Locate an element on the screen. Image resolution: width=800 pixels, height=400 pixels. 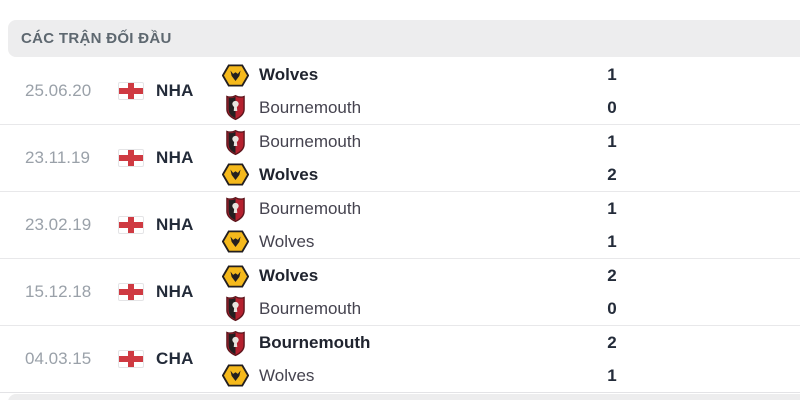
match-date: 15.12.18 is located at coordinates (58, 291).